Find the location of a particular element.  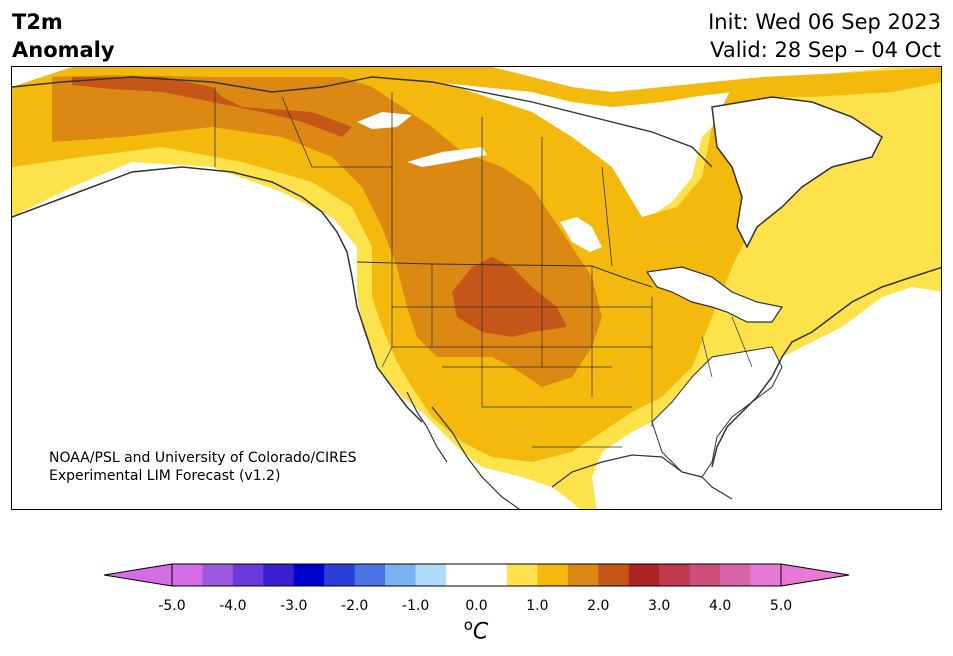

baja-california is located at coordinates (427, 427).